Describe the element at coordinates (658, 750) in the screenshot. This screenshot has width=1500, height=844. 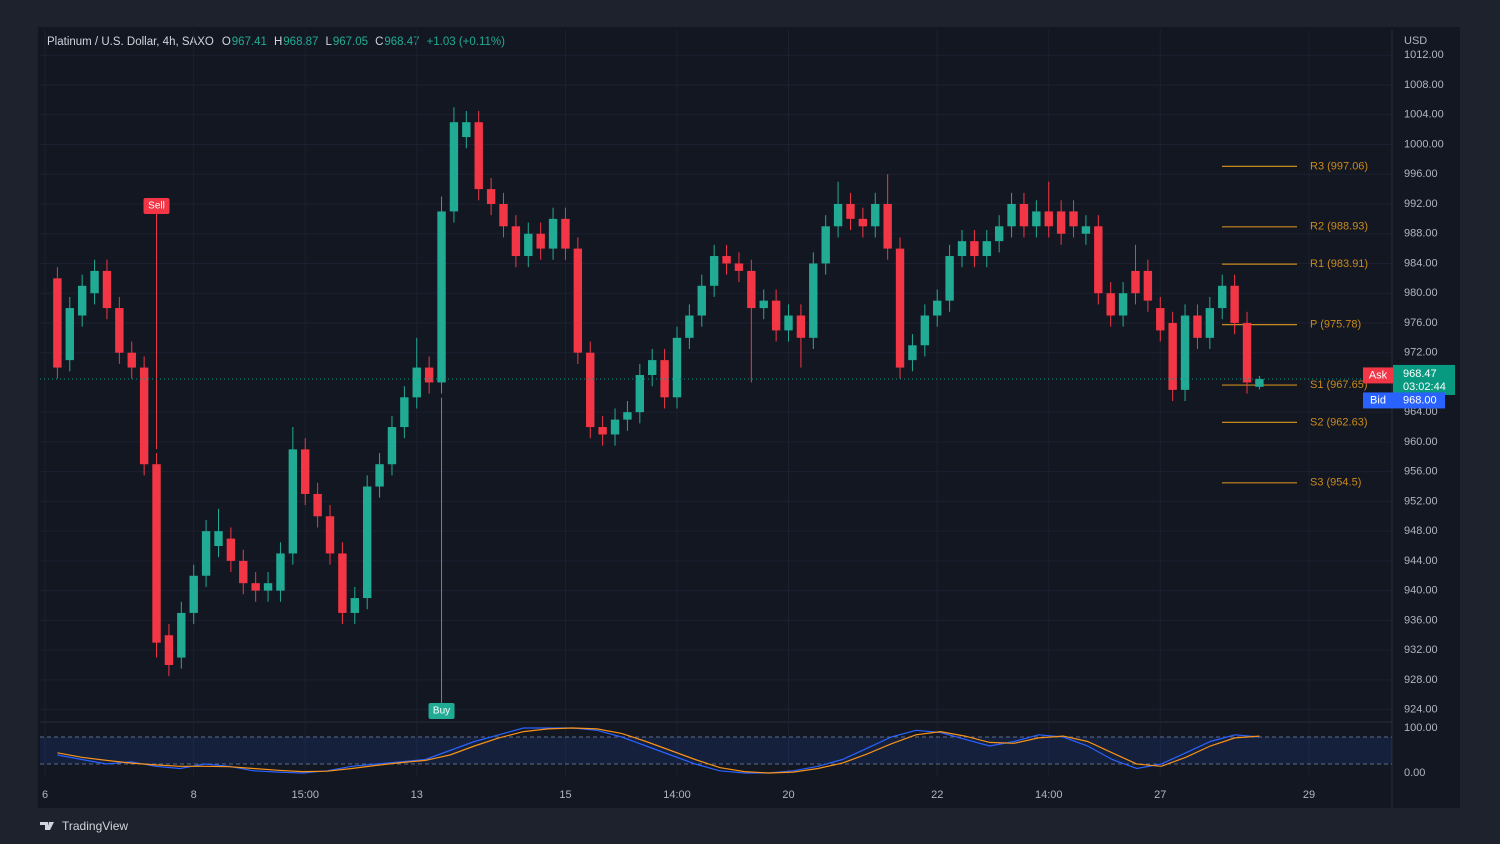
I see `oscillator-line` at that location.